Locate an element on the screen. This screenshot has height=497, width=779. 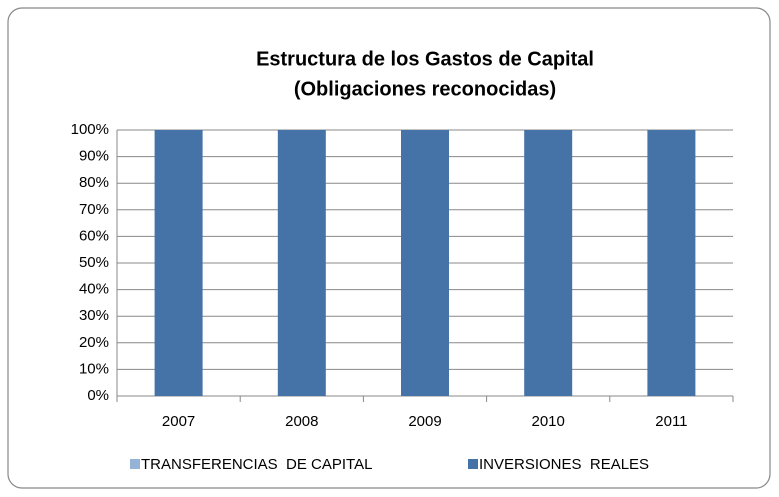
legend-label: TRANSFERENCIAS DE CAPITAL is located at coordinates (256, 464).